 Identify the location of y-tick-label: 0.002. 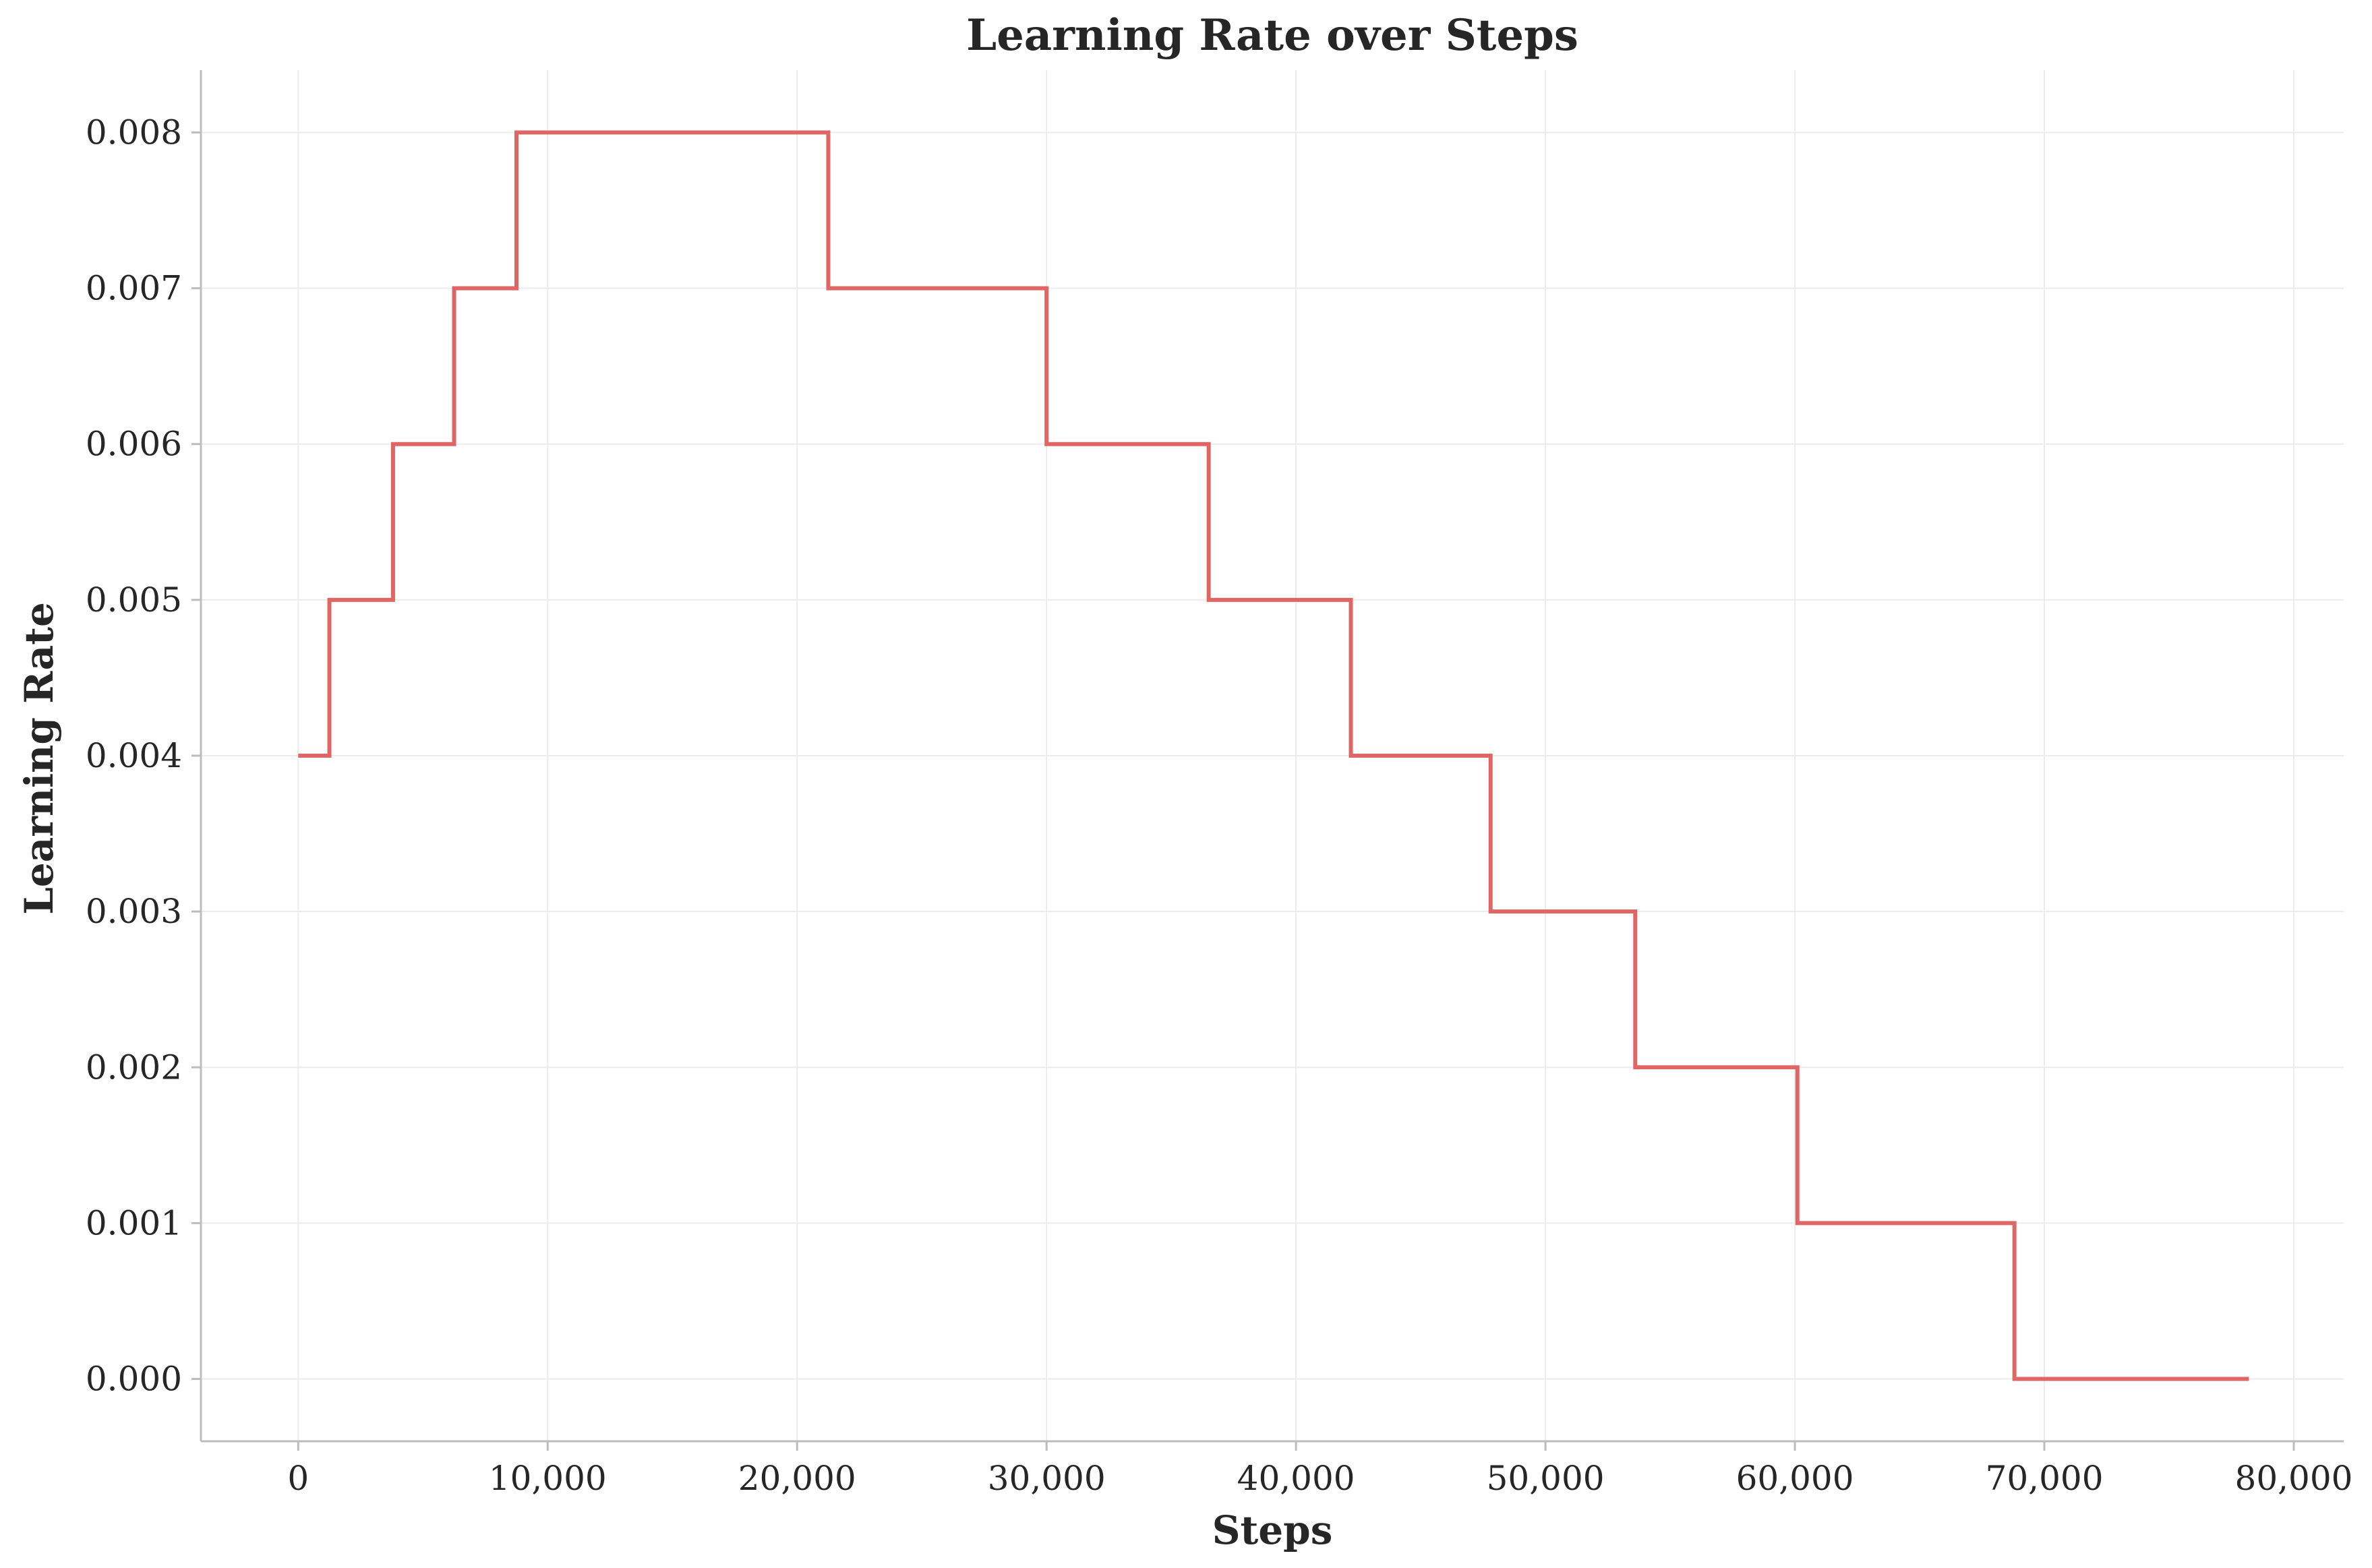
(134, 1067).